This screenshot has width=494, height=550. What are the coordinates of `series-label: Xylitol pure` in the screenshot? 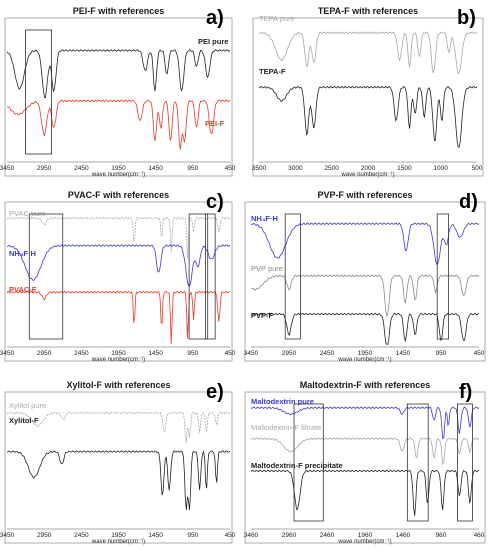 It's located at (27, 405).